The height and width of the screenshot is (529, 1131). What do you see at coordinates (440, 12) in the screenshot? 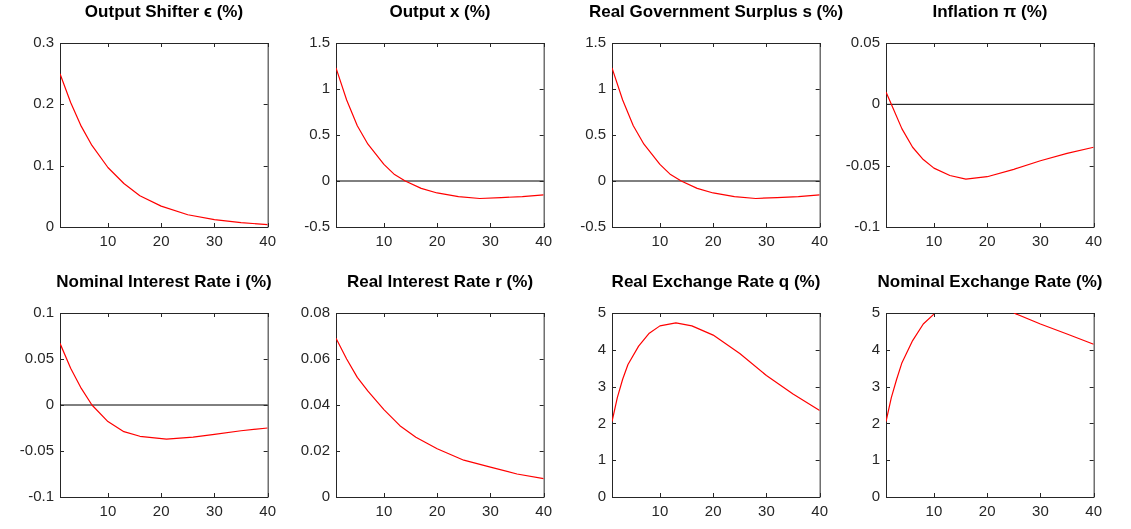
I see `chart-title: Output x (%)` at bounding box center [440, 12].